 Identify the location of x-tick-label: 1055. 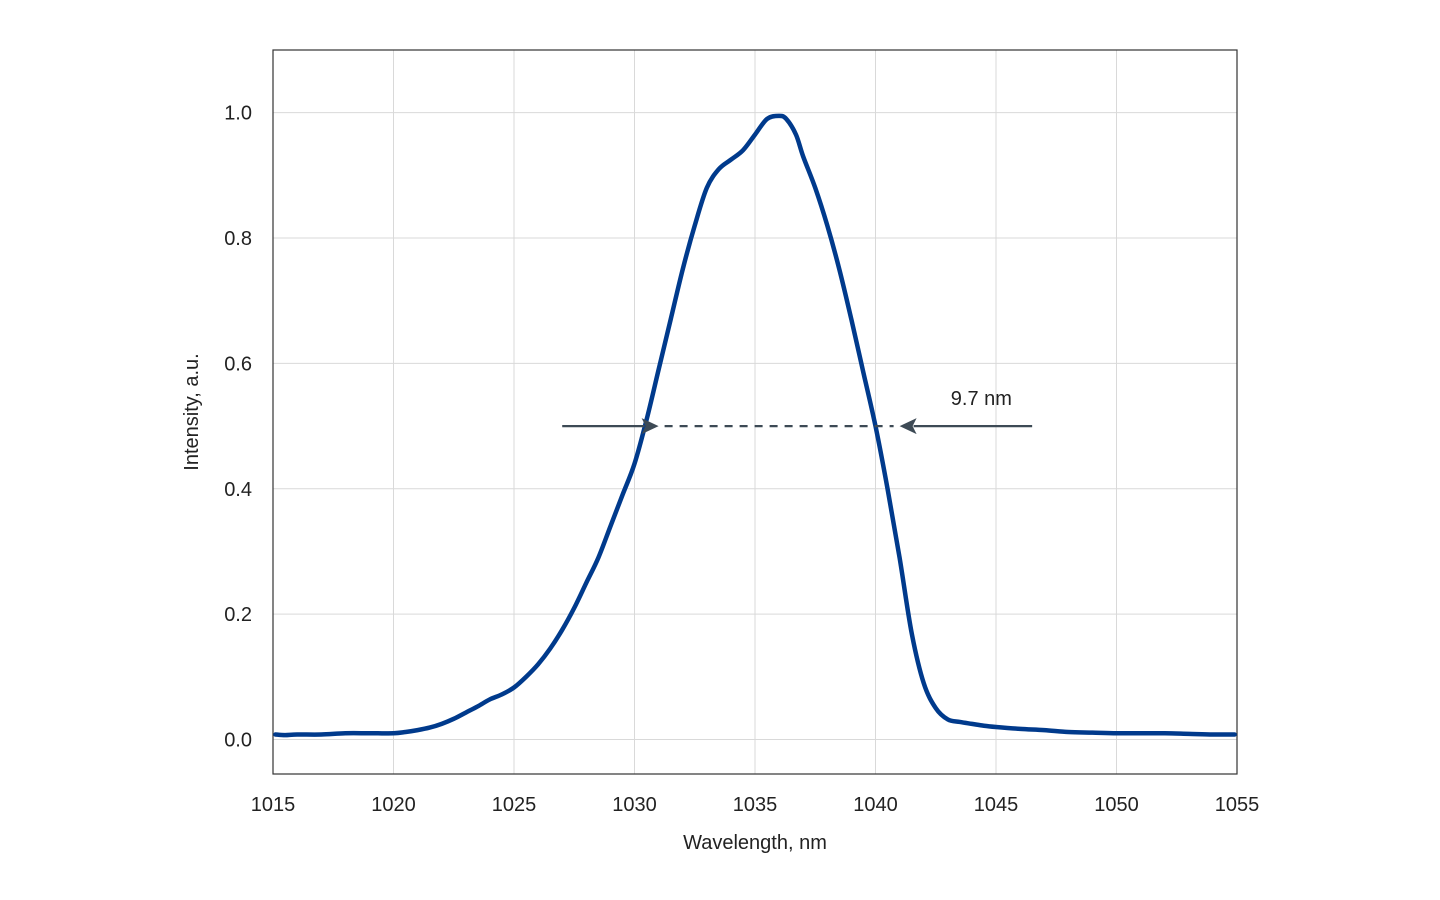
(1237, 805).